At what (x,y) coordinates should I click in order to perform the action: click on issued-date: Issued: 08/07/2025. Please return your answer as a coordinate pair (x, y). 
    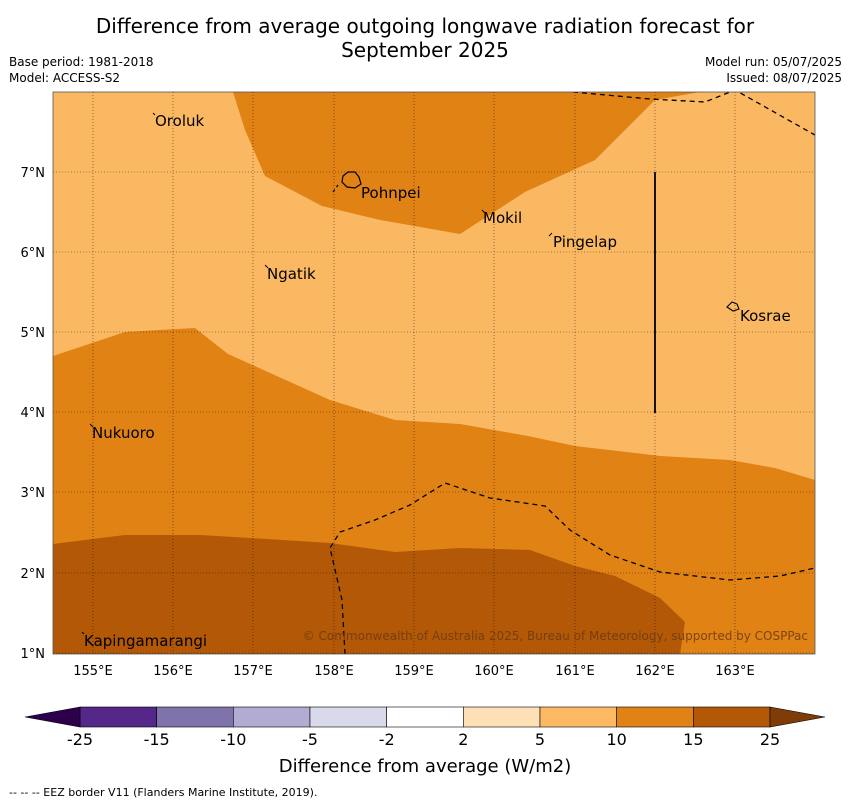
    Looking at the image, I should click on (784, 78).